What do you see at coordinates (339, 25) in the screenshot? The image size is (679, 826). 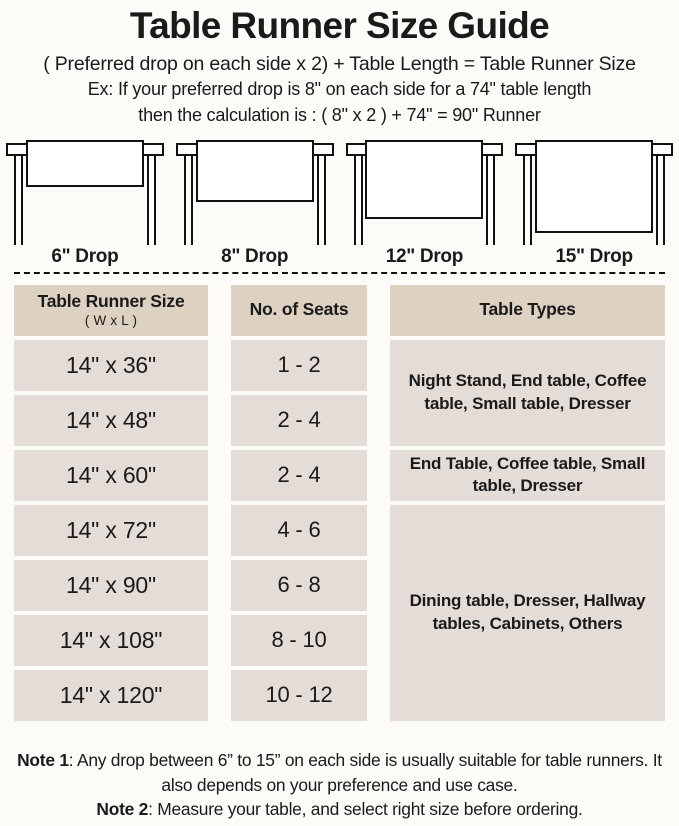 I see `page-title: Table Runner Size Guide` at bounding box center [339, 25].